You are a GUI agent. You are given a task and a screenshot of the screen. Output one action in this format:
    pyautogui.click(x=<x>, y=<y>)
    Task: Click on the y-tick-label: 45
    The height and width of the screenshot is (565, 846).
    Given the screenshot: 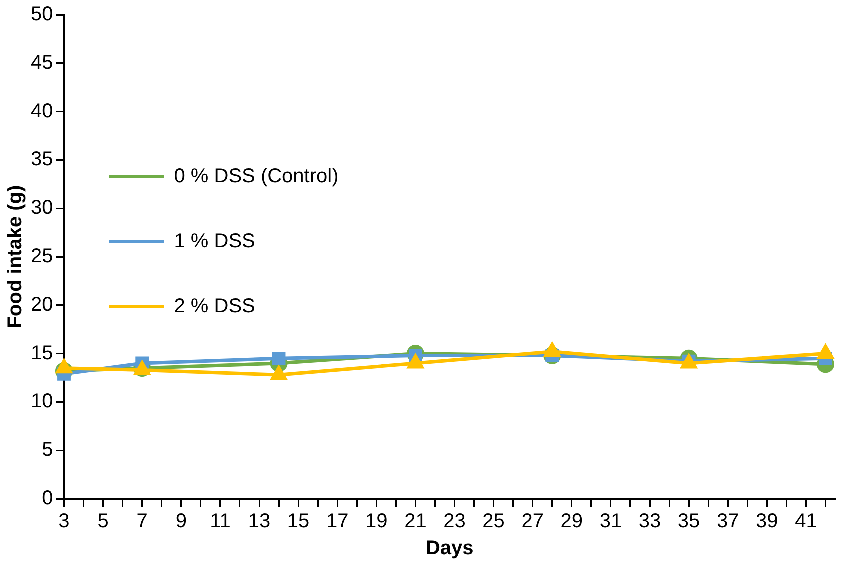 What is the action you would take?
    pyautogui.click(x=42, y=63)
    